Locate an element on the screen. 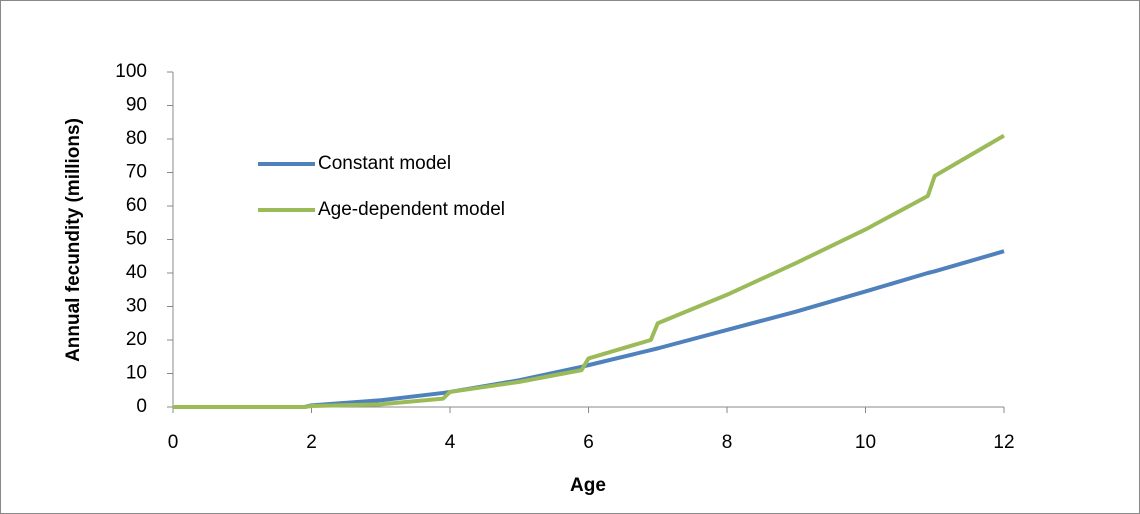  x-tick-label: 8 is located at coordinates (727, 442).